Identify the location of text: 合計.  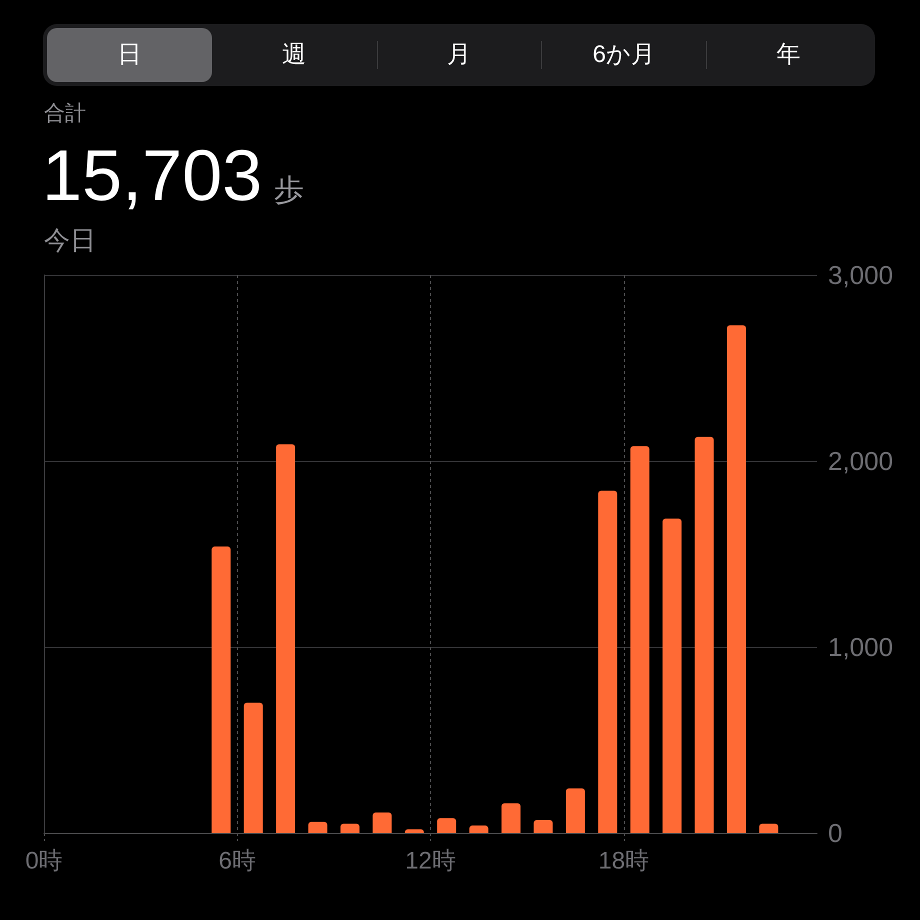
(65, 113).